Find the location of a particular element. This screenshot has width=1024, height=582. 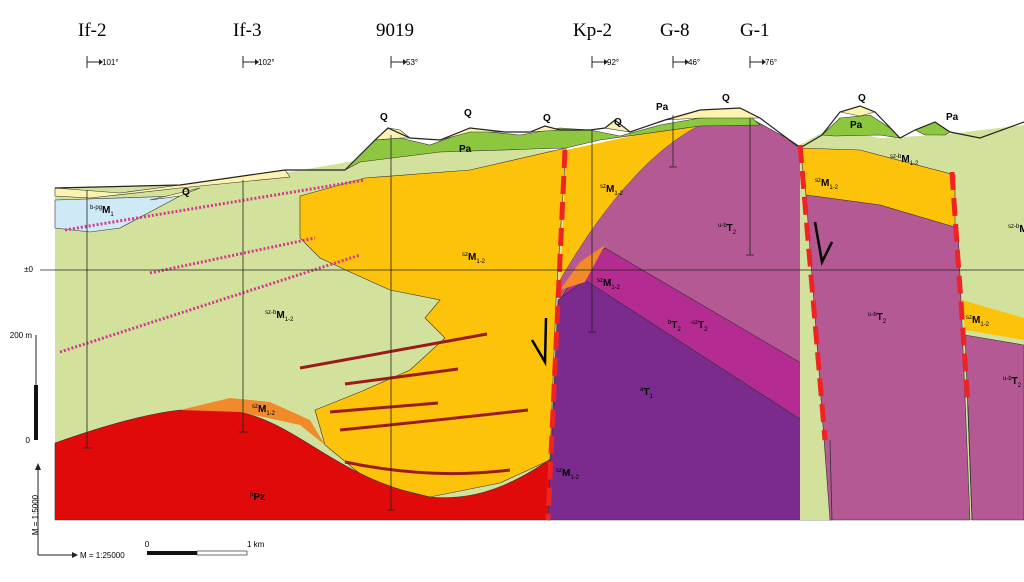

unit-sz-m-orange2 is located at coordinates (582, 267).